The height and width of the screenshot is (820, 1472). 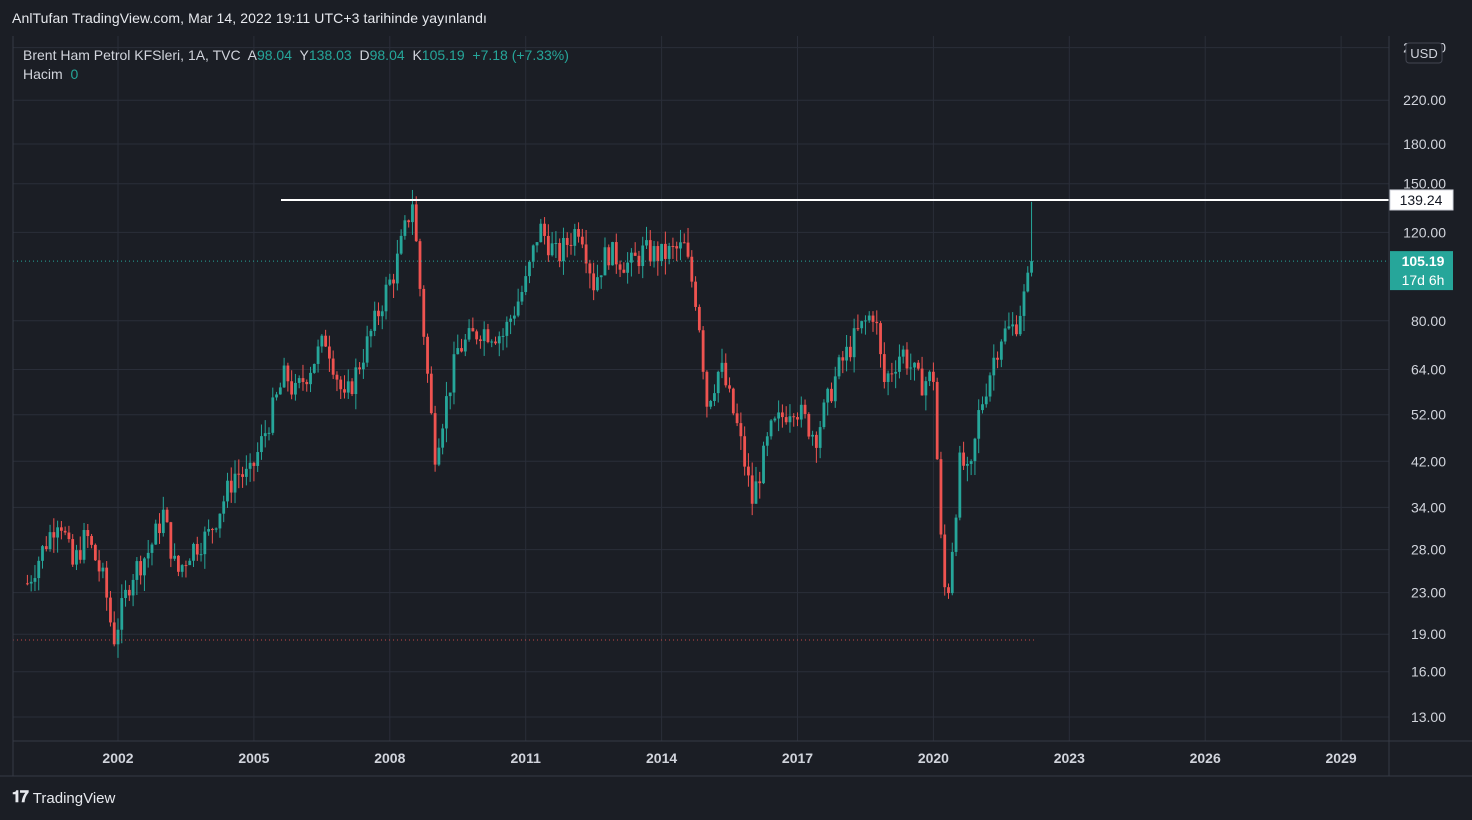 What do you see at coordinates (274, 55) in the screenshot?
I see `open-value: 98.04` at bounding box center [274, 55].